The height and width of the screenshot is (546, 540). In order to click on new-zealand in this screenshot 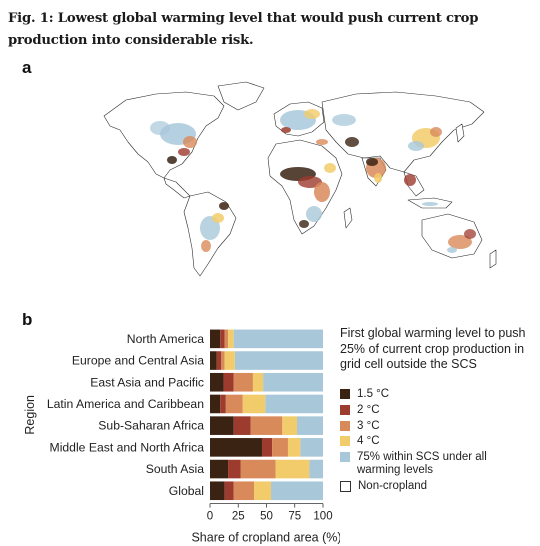, I will do `click(493, 259)`.